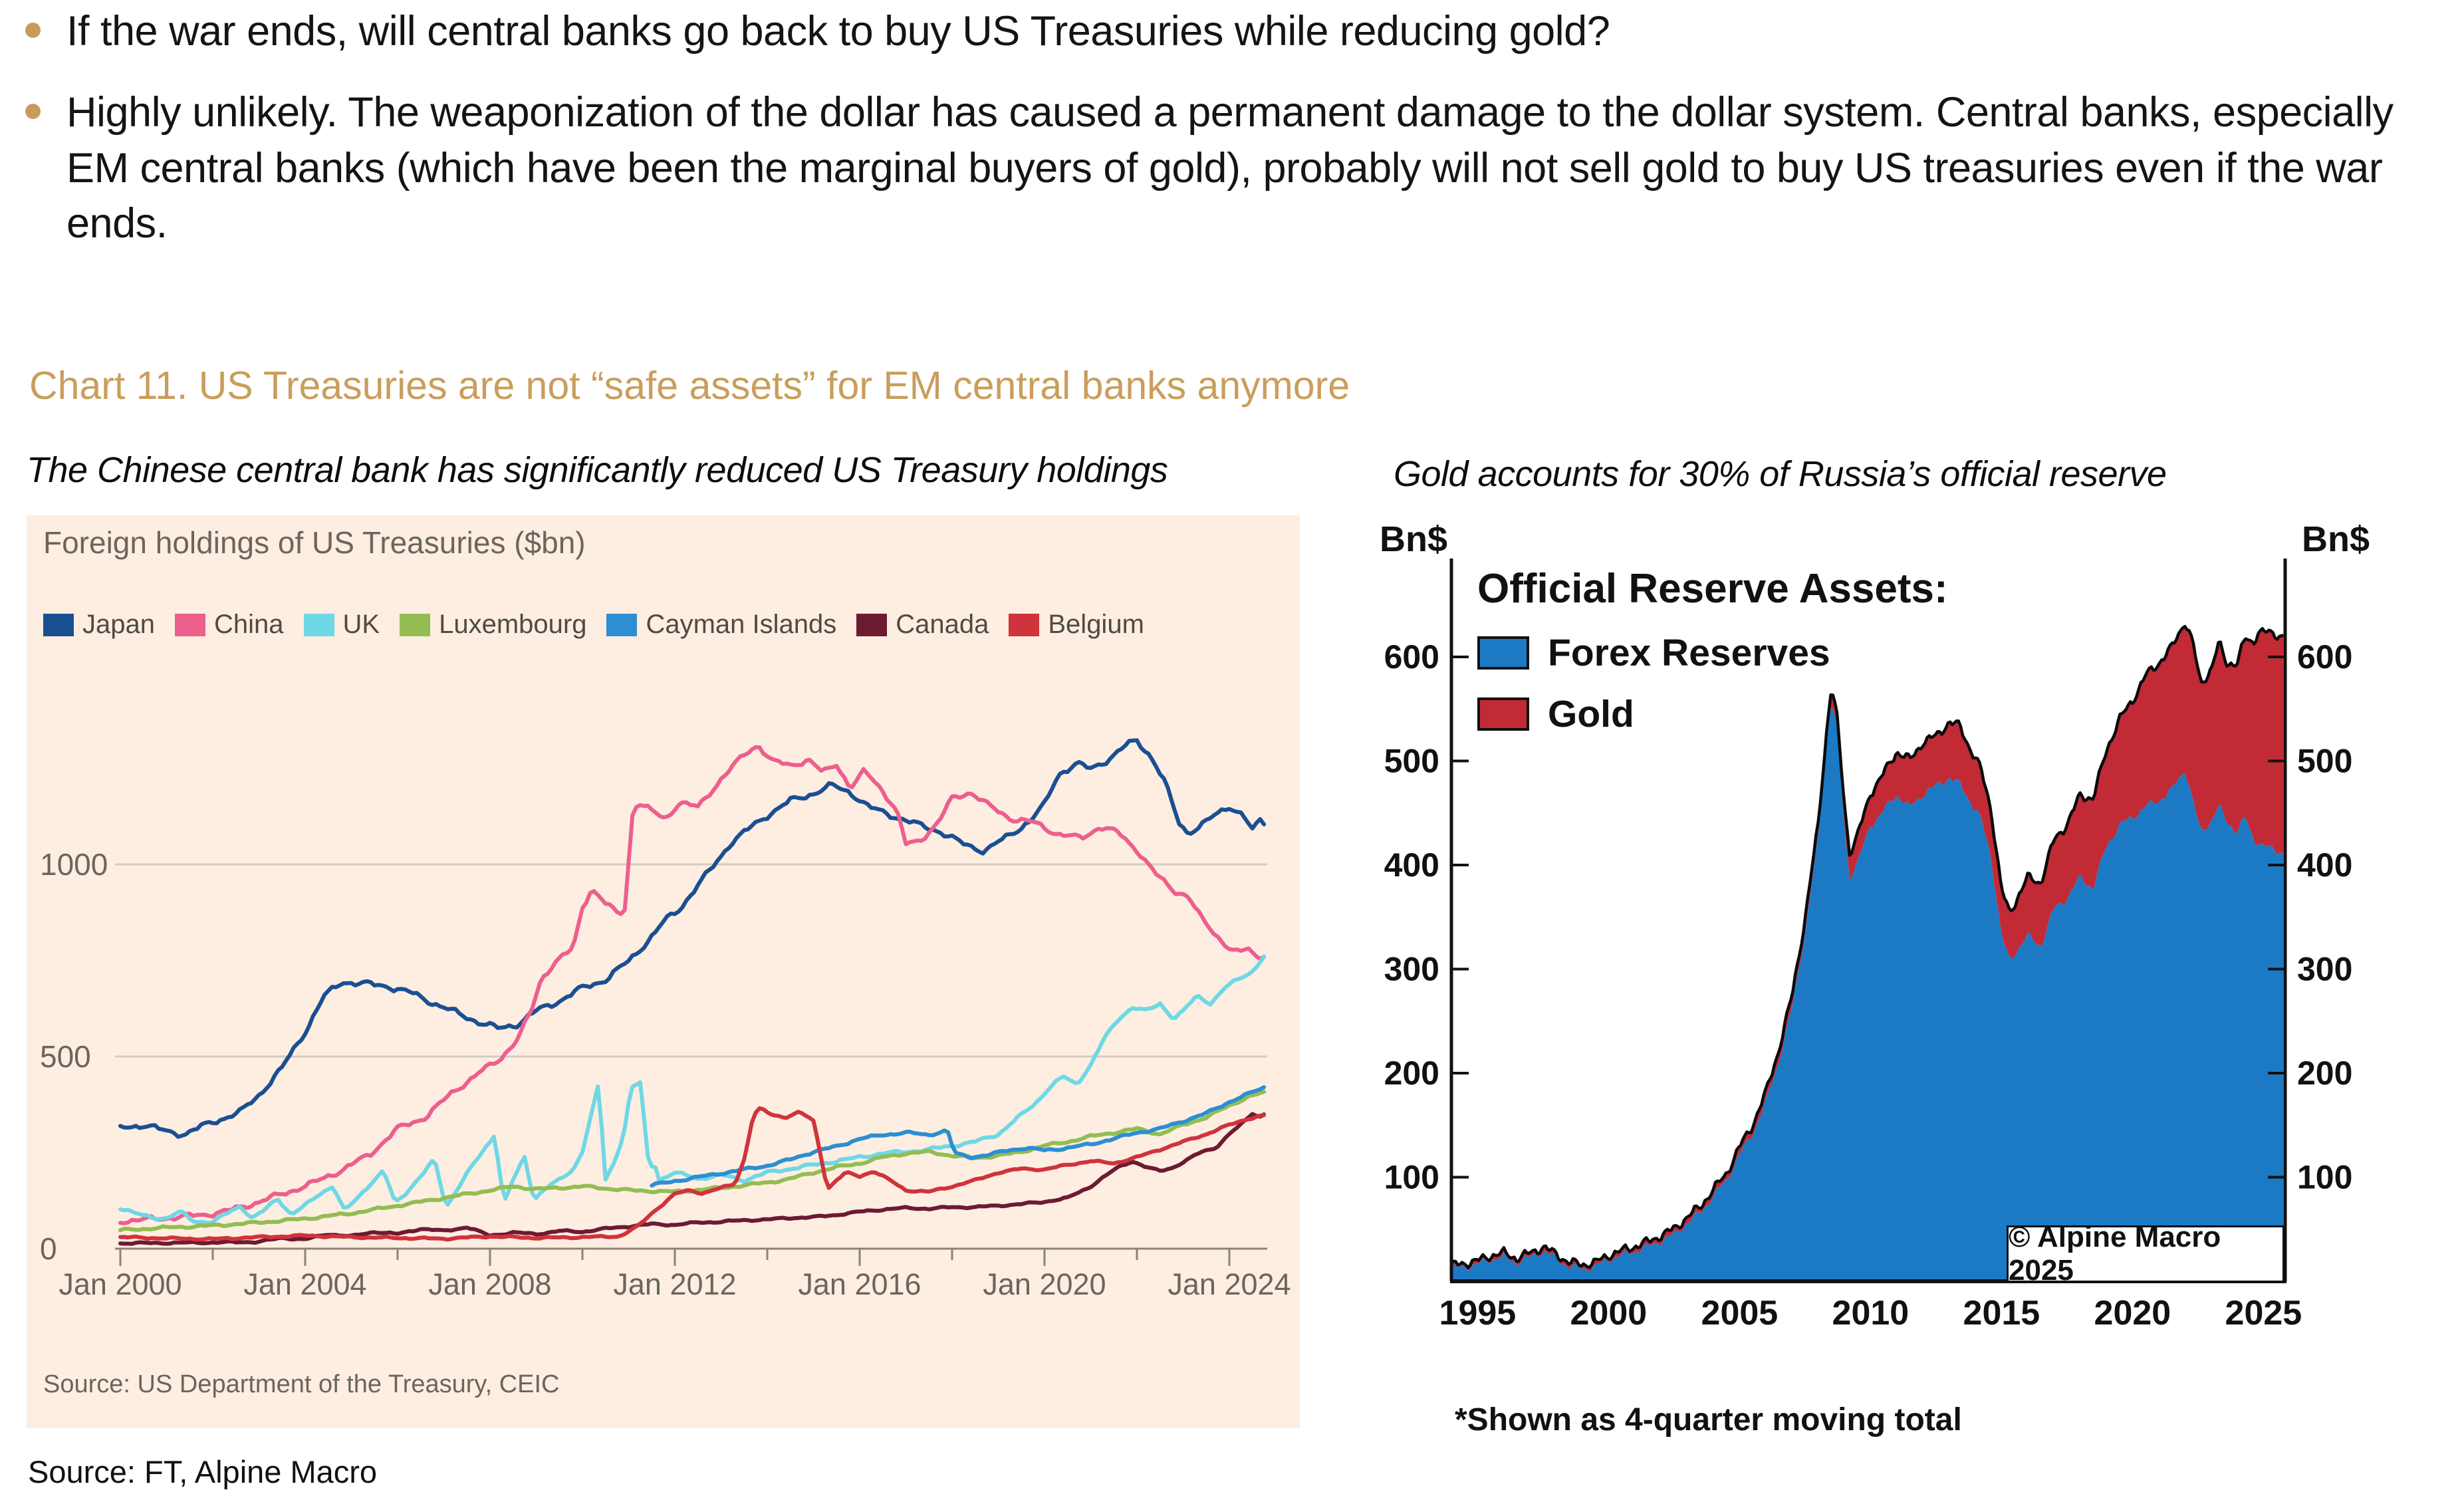 The image size is (2464, 1500). What do you see at coordinates (1708, 1420) in the screenshot?
I see `right-chart-footnote: *Shown as 4-quarter moving total` at bounding box center [1708, 1420].